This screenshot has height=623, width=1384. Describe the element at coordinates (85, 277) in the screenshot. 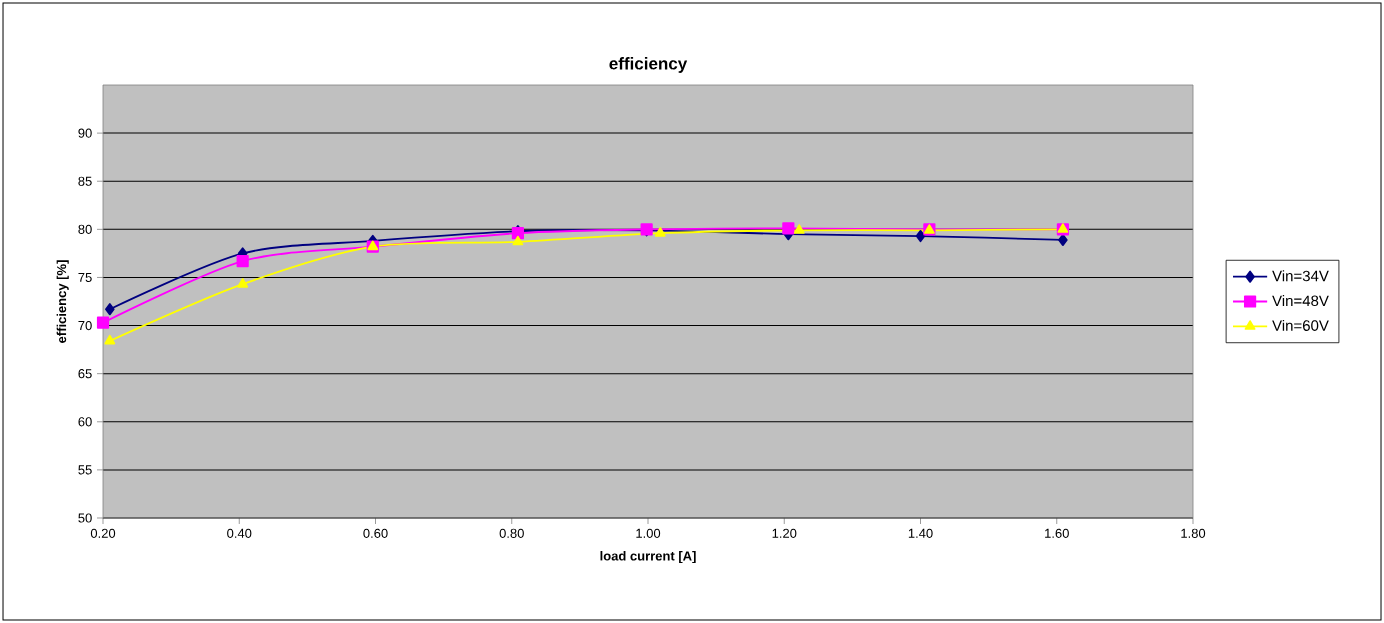

I see `y-tick-label: 75` at that location.